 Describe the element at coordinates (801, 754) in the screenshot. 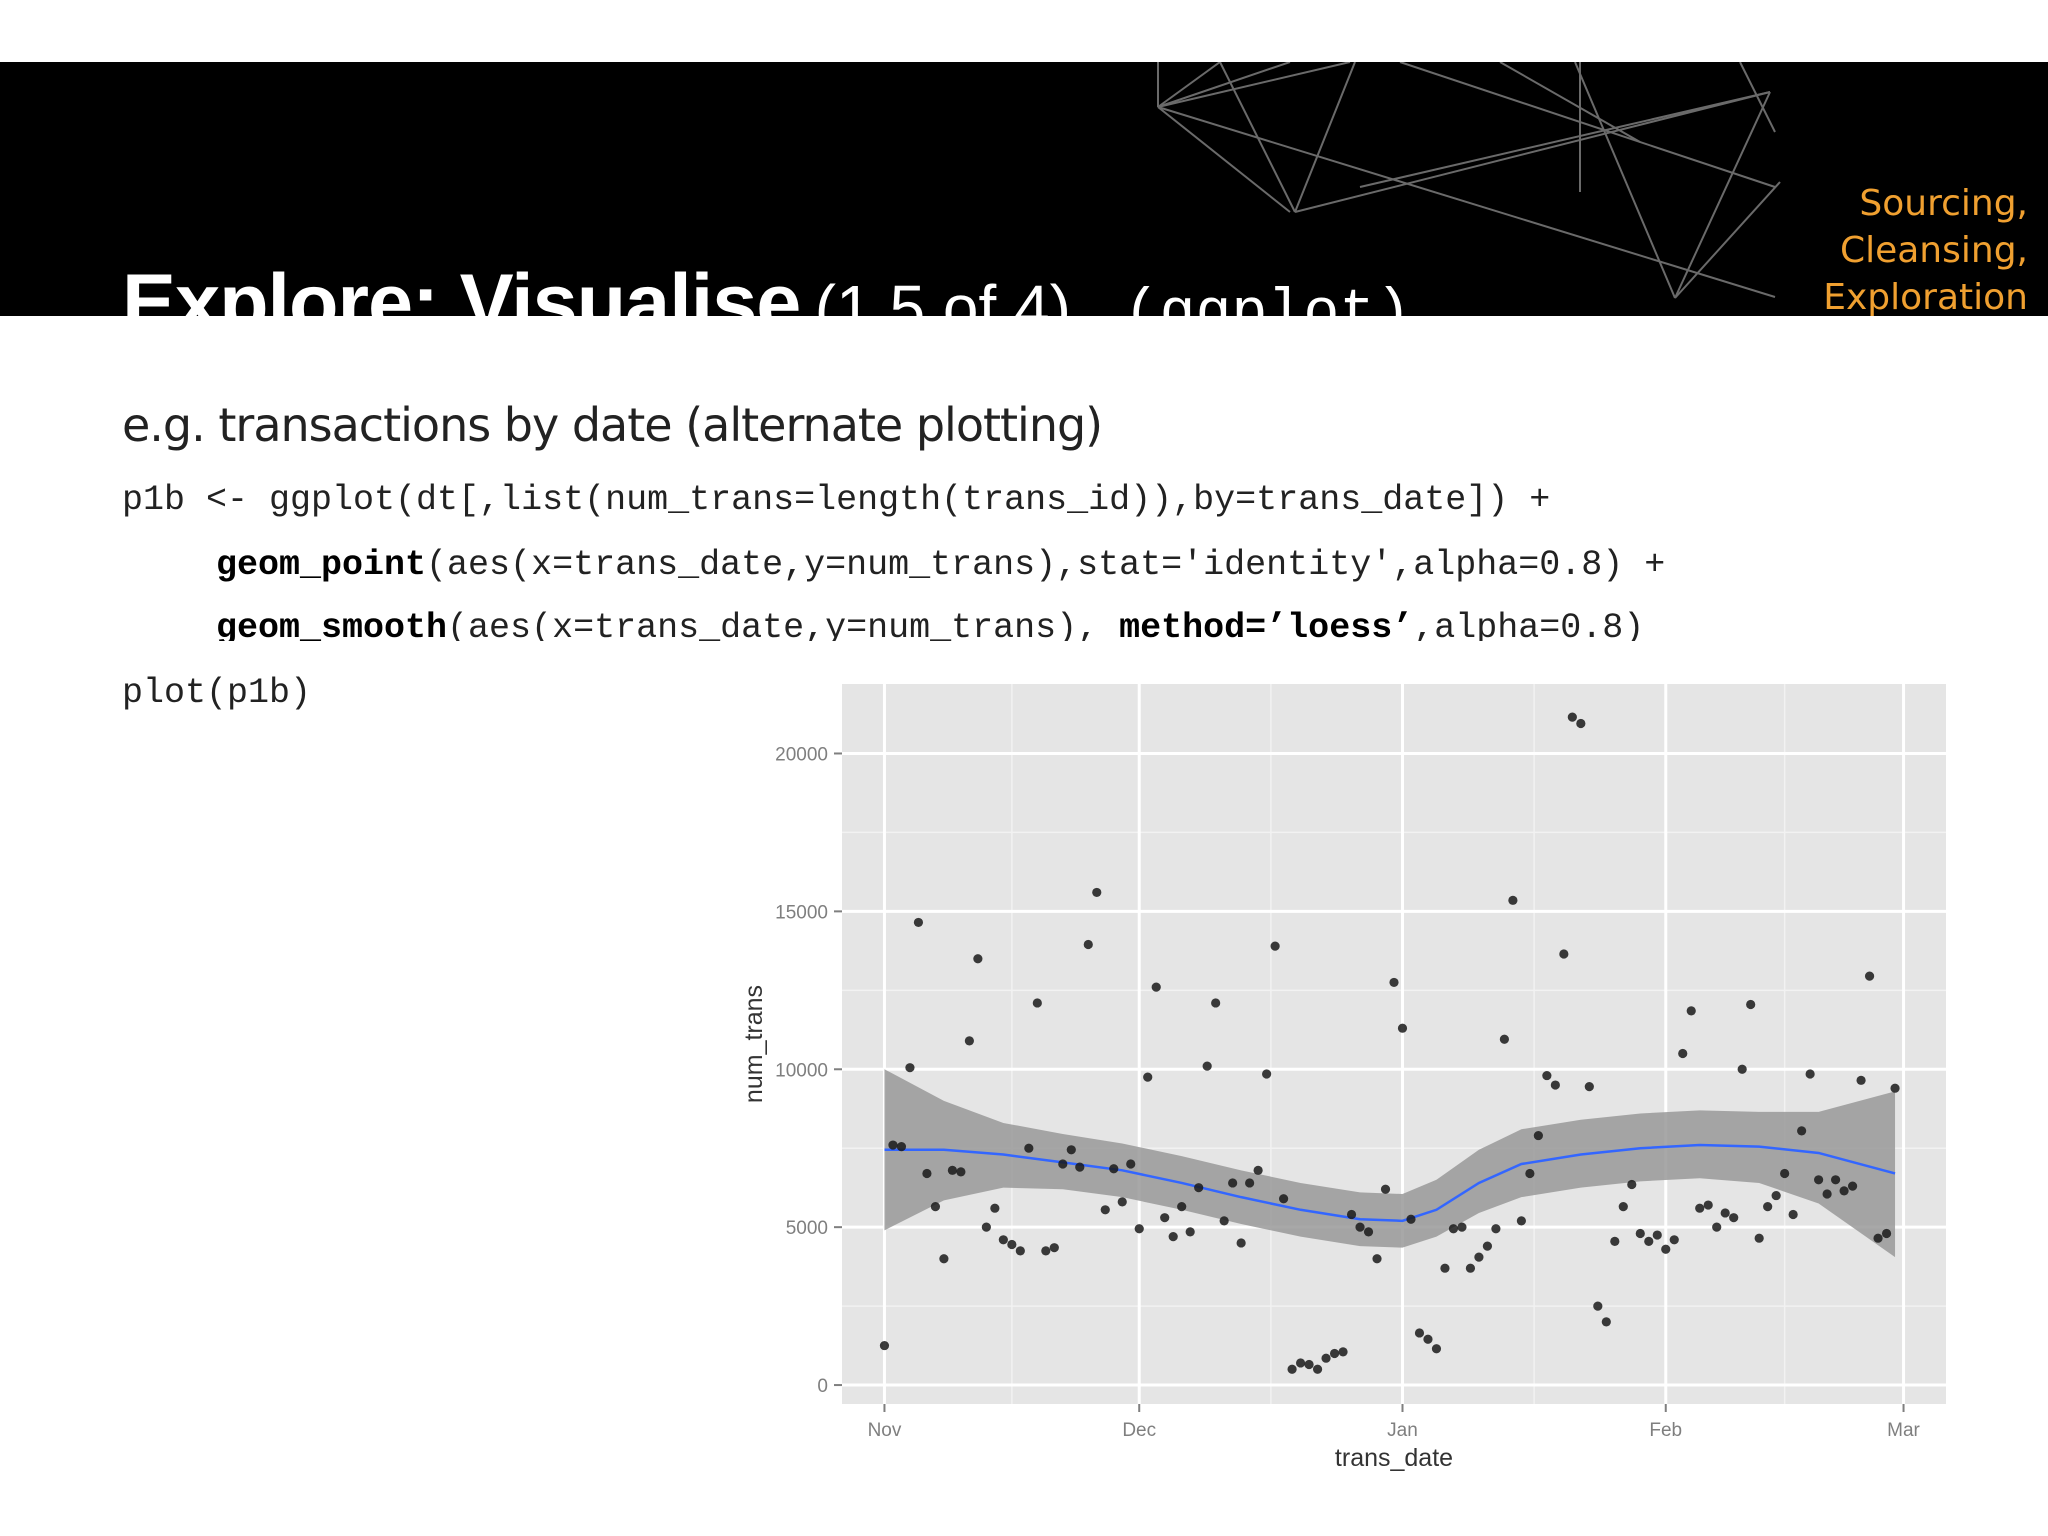

I see `y-tick-label: 20000` at that location.